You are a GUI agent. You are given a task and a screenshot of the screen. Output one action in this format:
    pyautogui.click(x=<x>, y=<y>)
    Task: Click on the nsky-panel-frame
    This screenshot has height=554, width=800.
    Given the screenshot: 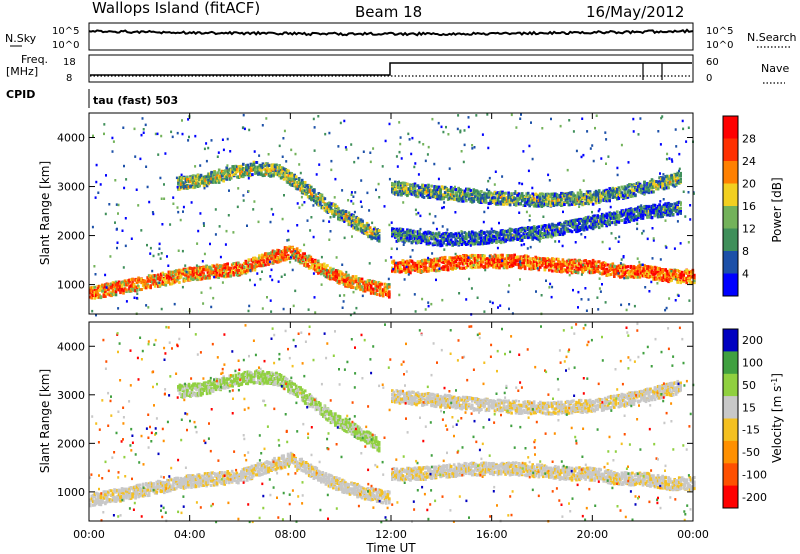 What is the action you would take?
    pyautogui.click(x=391, y=36)
    